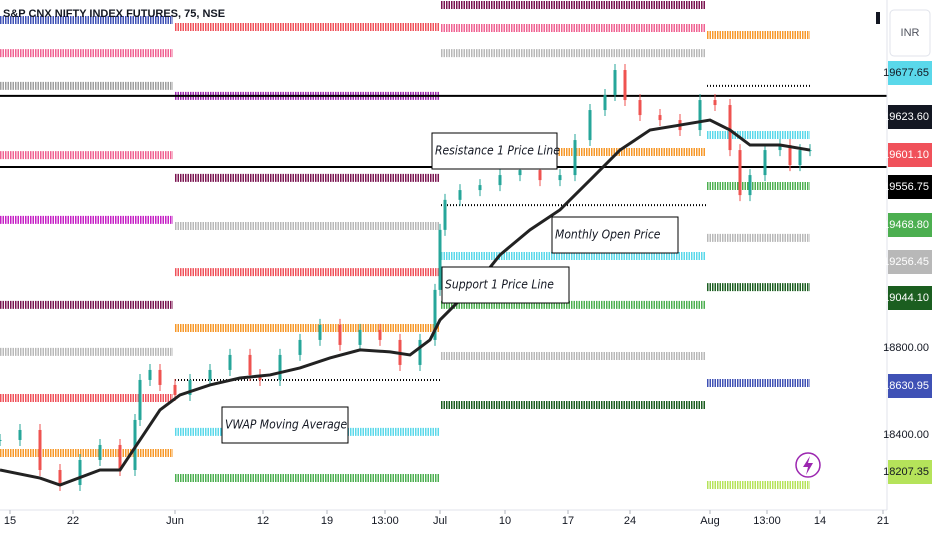  Describe the element at coordinates (327, 521) in the screenshot. I see `x-tick-label: 19` at that location.